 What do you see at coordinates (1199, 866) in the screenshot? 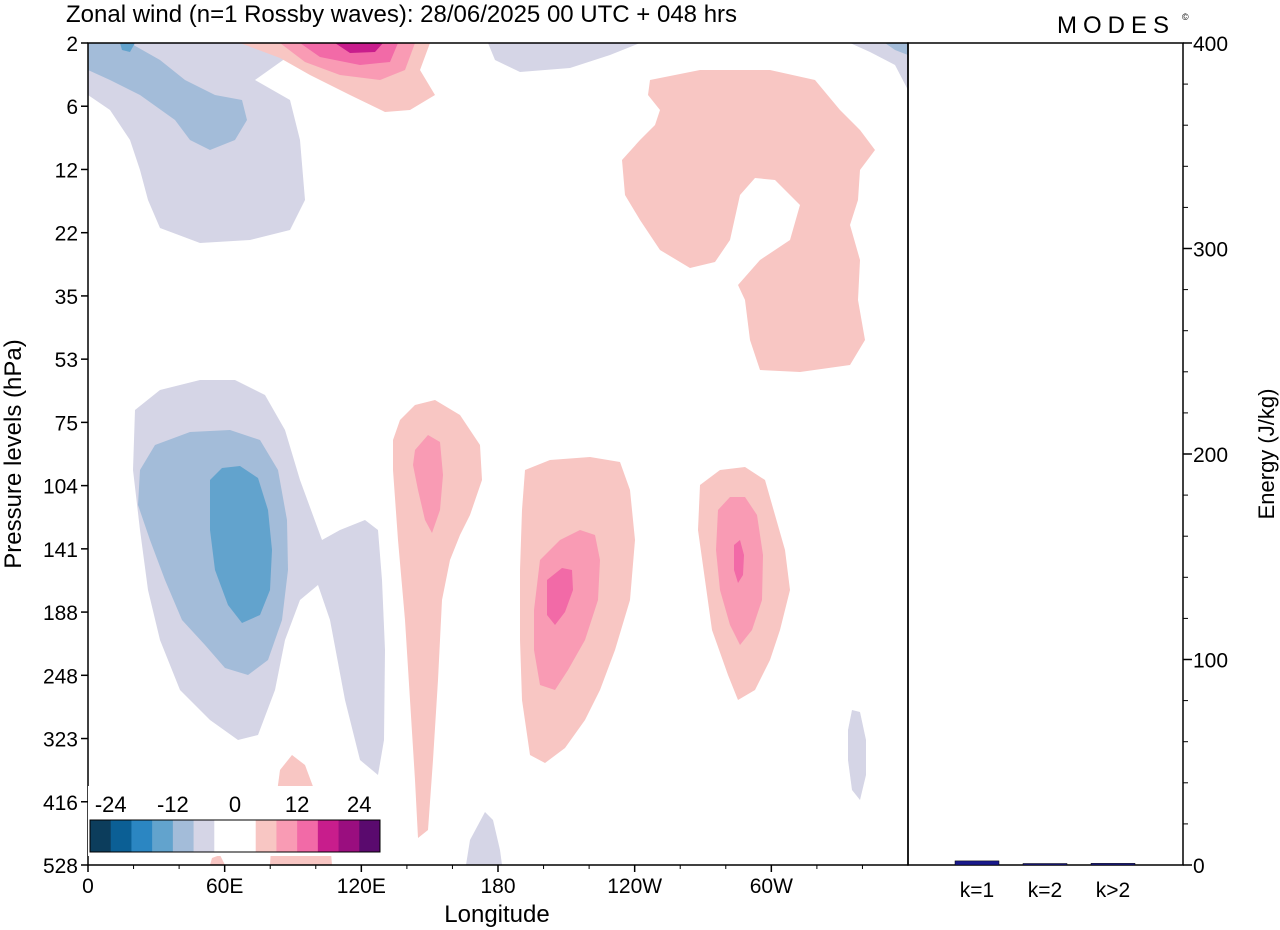
I see `energy-tick-label: 0` at bounding box center [1199, 866].